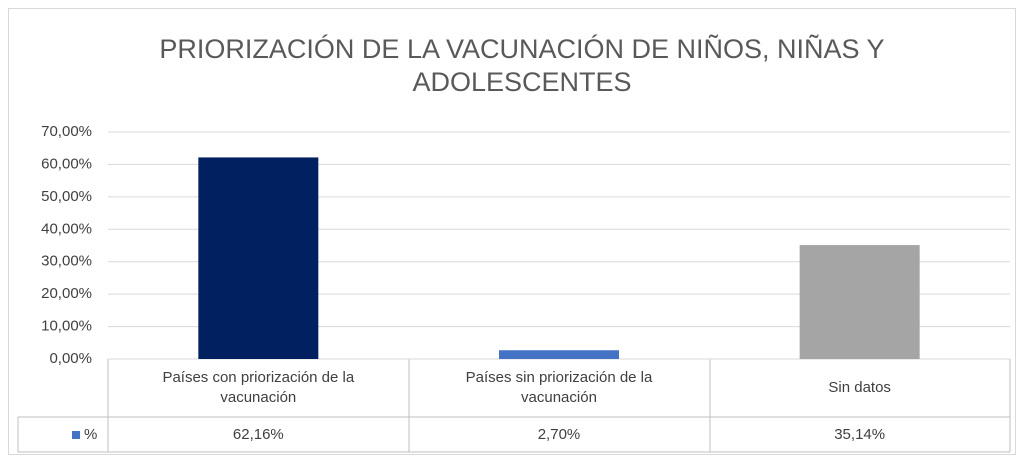  I want to click on legend-key, so click(76, 435).